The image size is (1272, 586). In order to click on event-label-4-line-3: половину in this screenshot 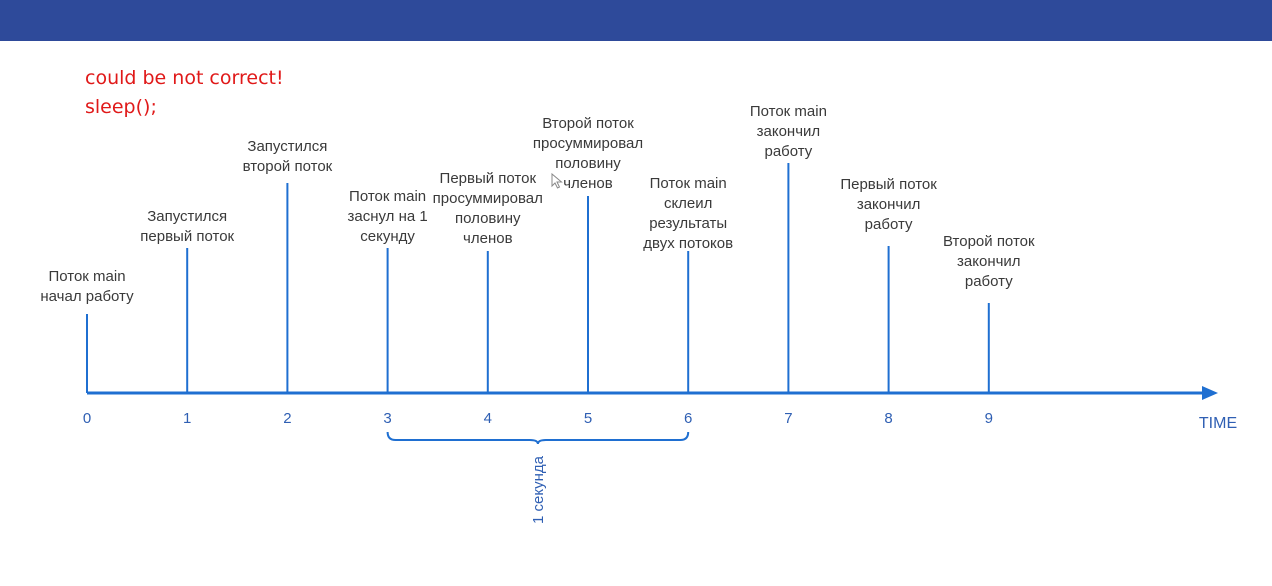, I will do `click(488, 218)`.